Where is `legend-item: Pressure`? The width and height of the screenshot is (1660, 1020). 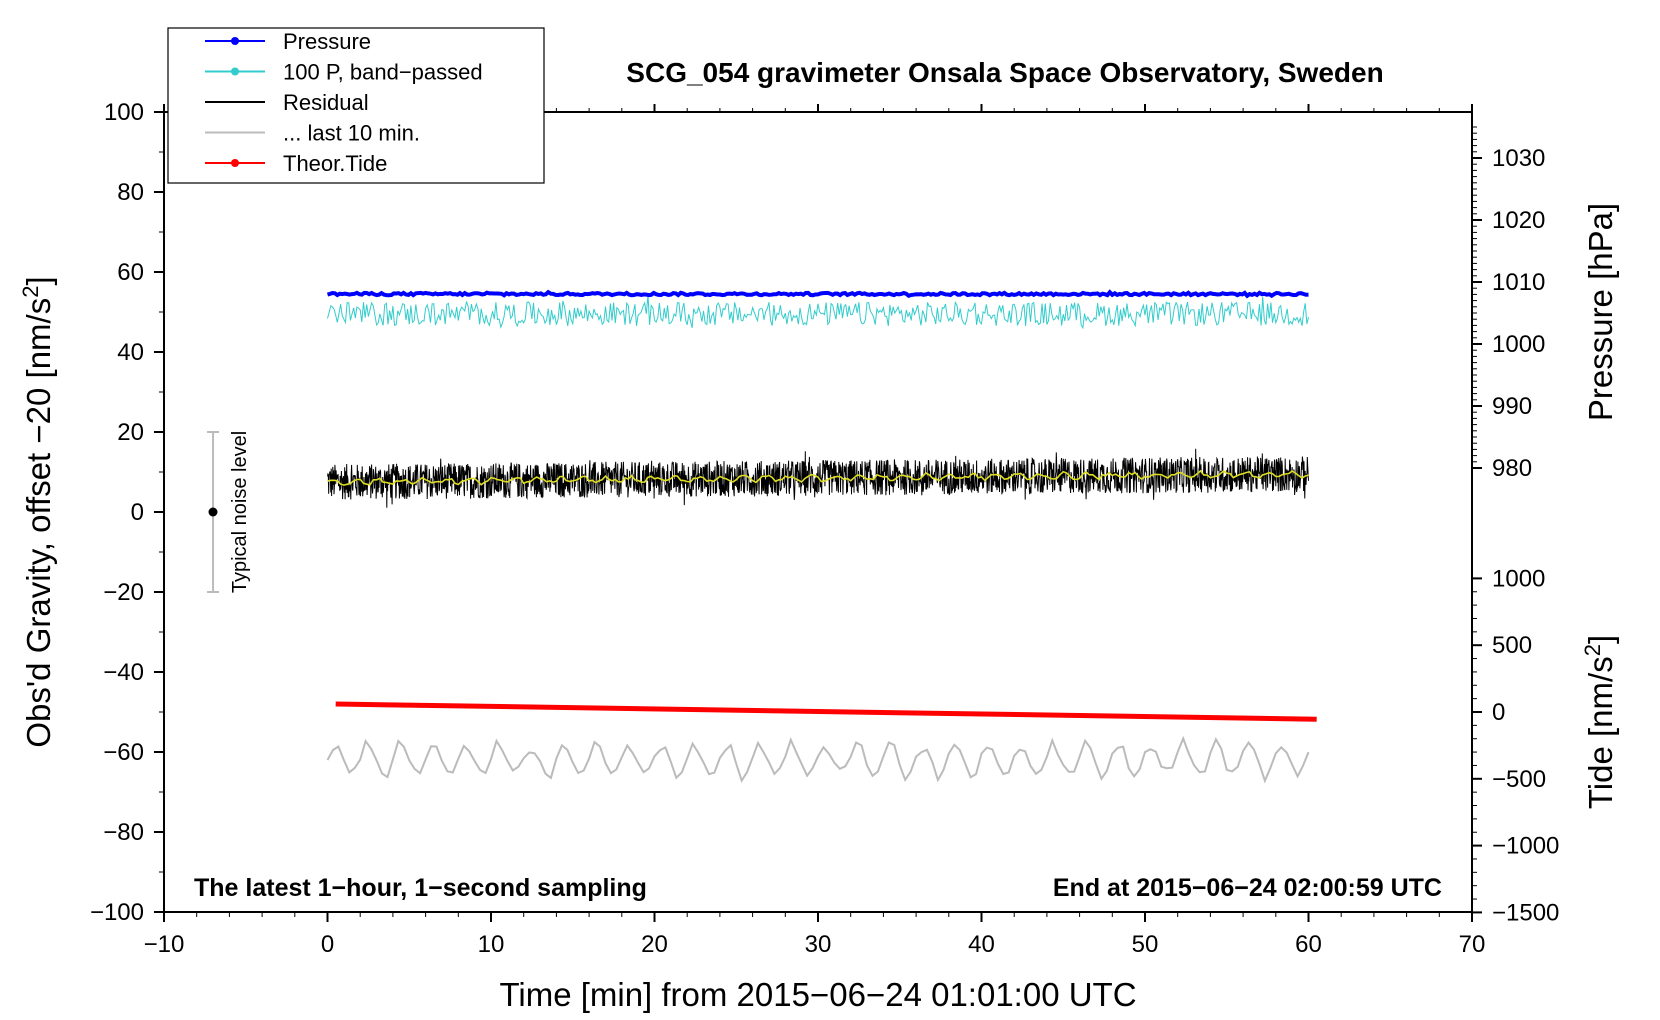 legend-item: Pressure is located at coordinates (288, 41).